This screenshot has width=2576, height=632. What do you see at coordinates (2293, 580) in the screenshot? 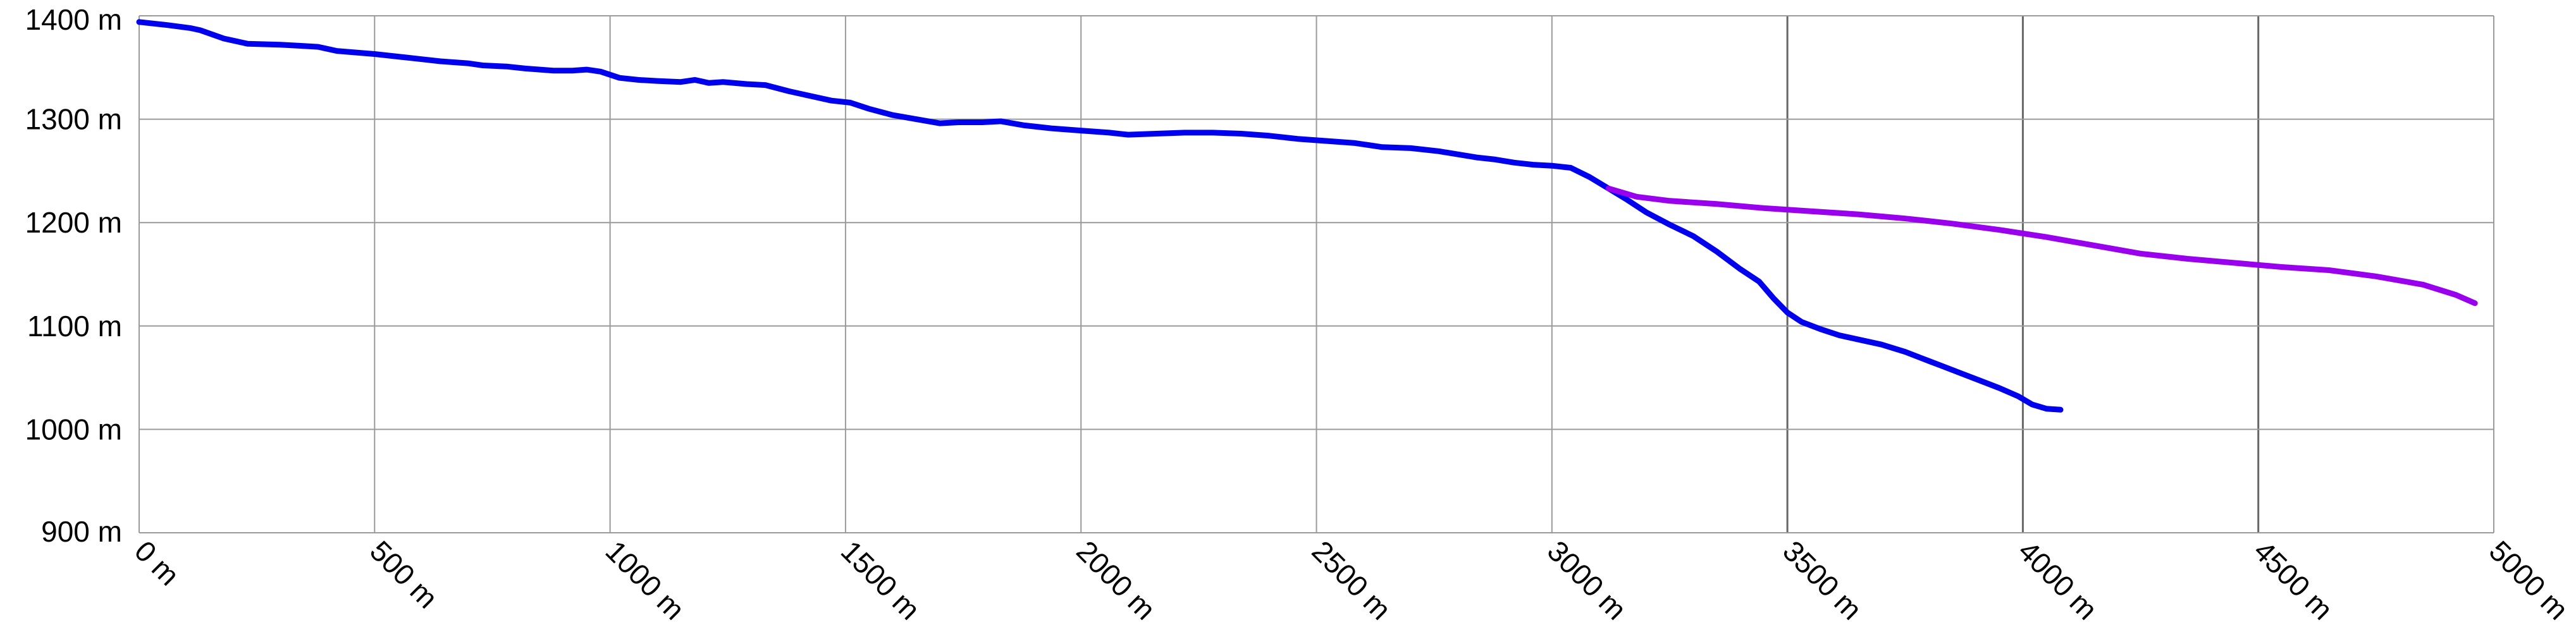
I see `x-tick-label: 4500 m` at bounding box center [2293, 580].